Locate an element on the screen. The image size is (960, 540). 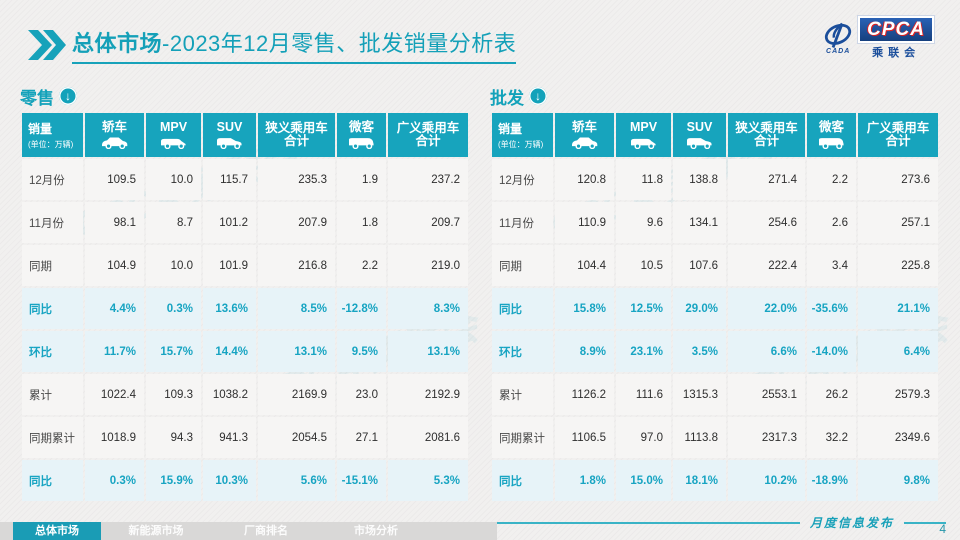
value-cell: 138.8 is located at coordinates (699, 179).